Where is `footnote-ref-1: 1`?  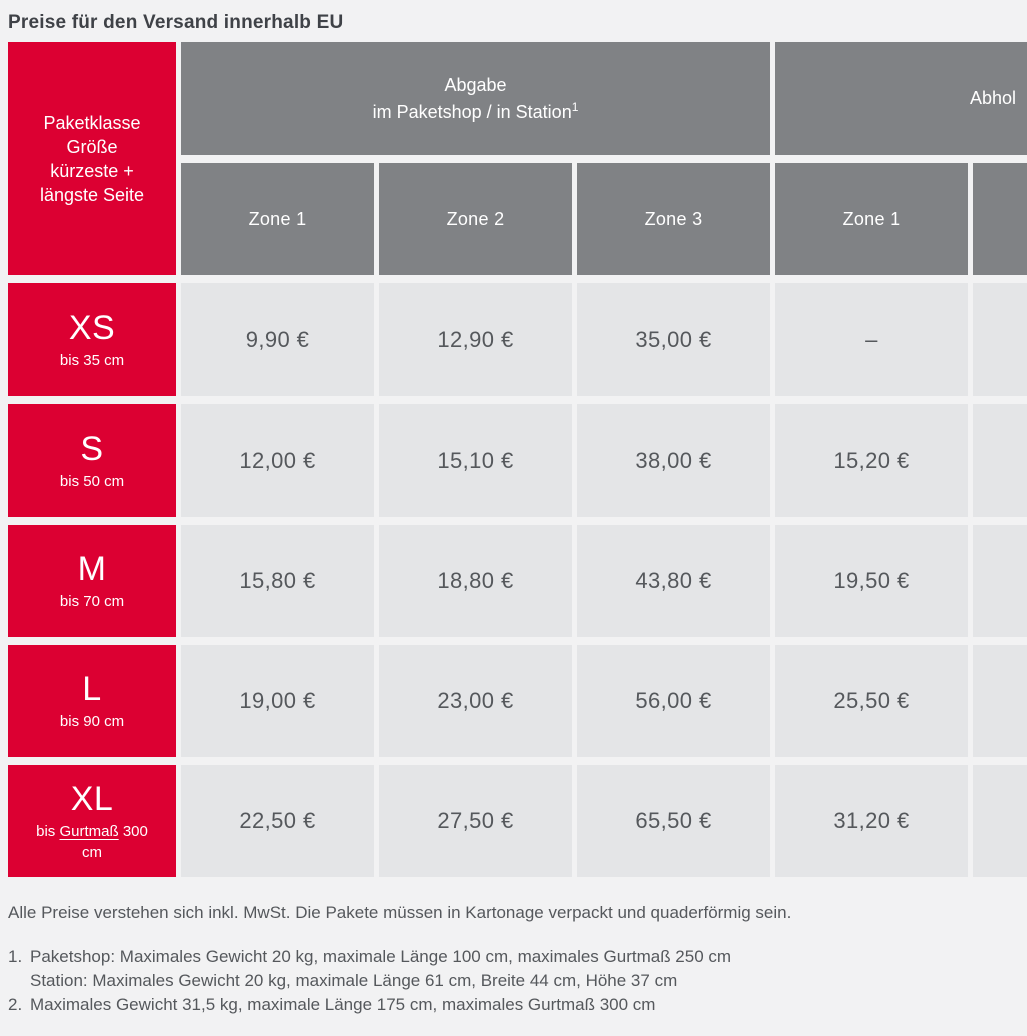 footnote-ref-1: 1 is located at coordinates (575, 106).